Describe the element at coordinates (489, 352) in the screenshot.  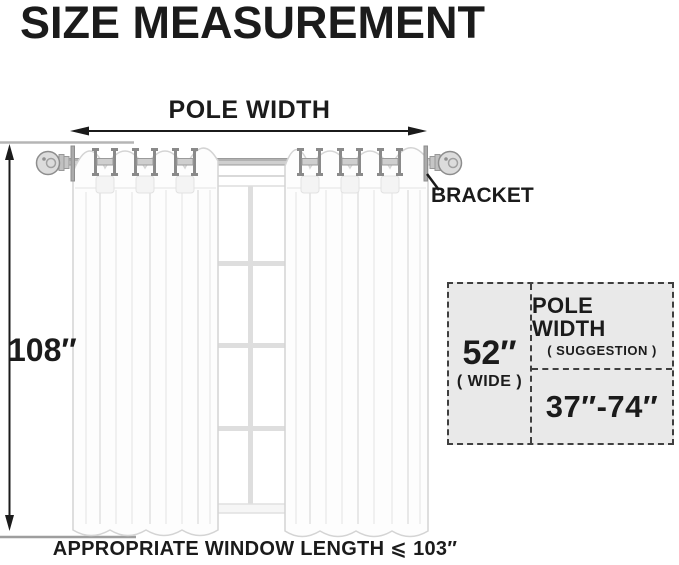
I see `curtain-width-value: 52″` at that location.